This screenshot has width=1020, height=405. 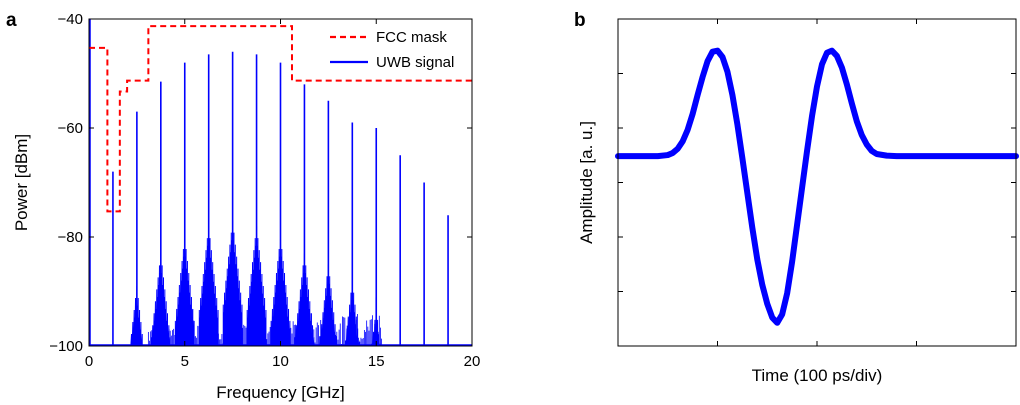 What do you see at coordinates (185, 361) in the screenshot?
I see `x-tick-label-a: 5` at bounding box center [185, 361].